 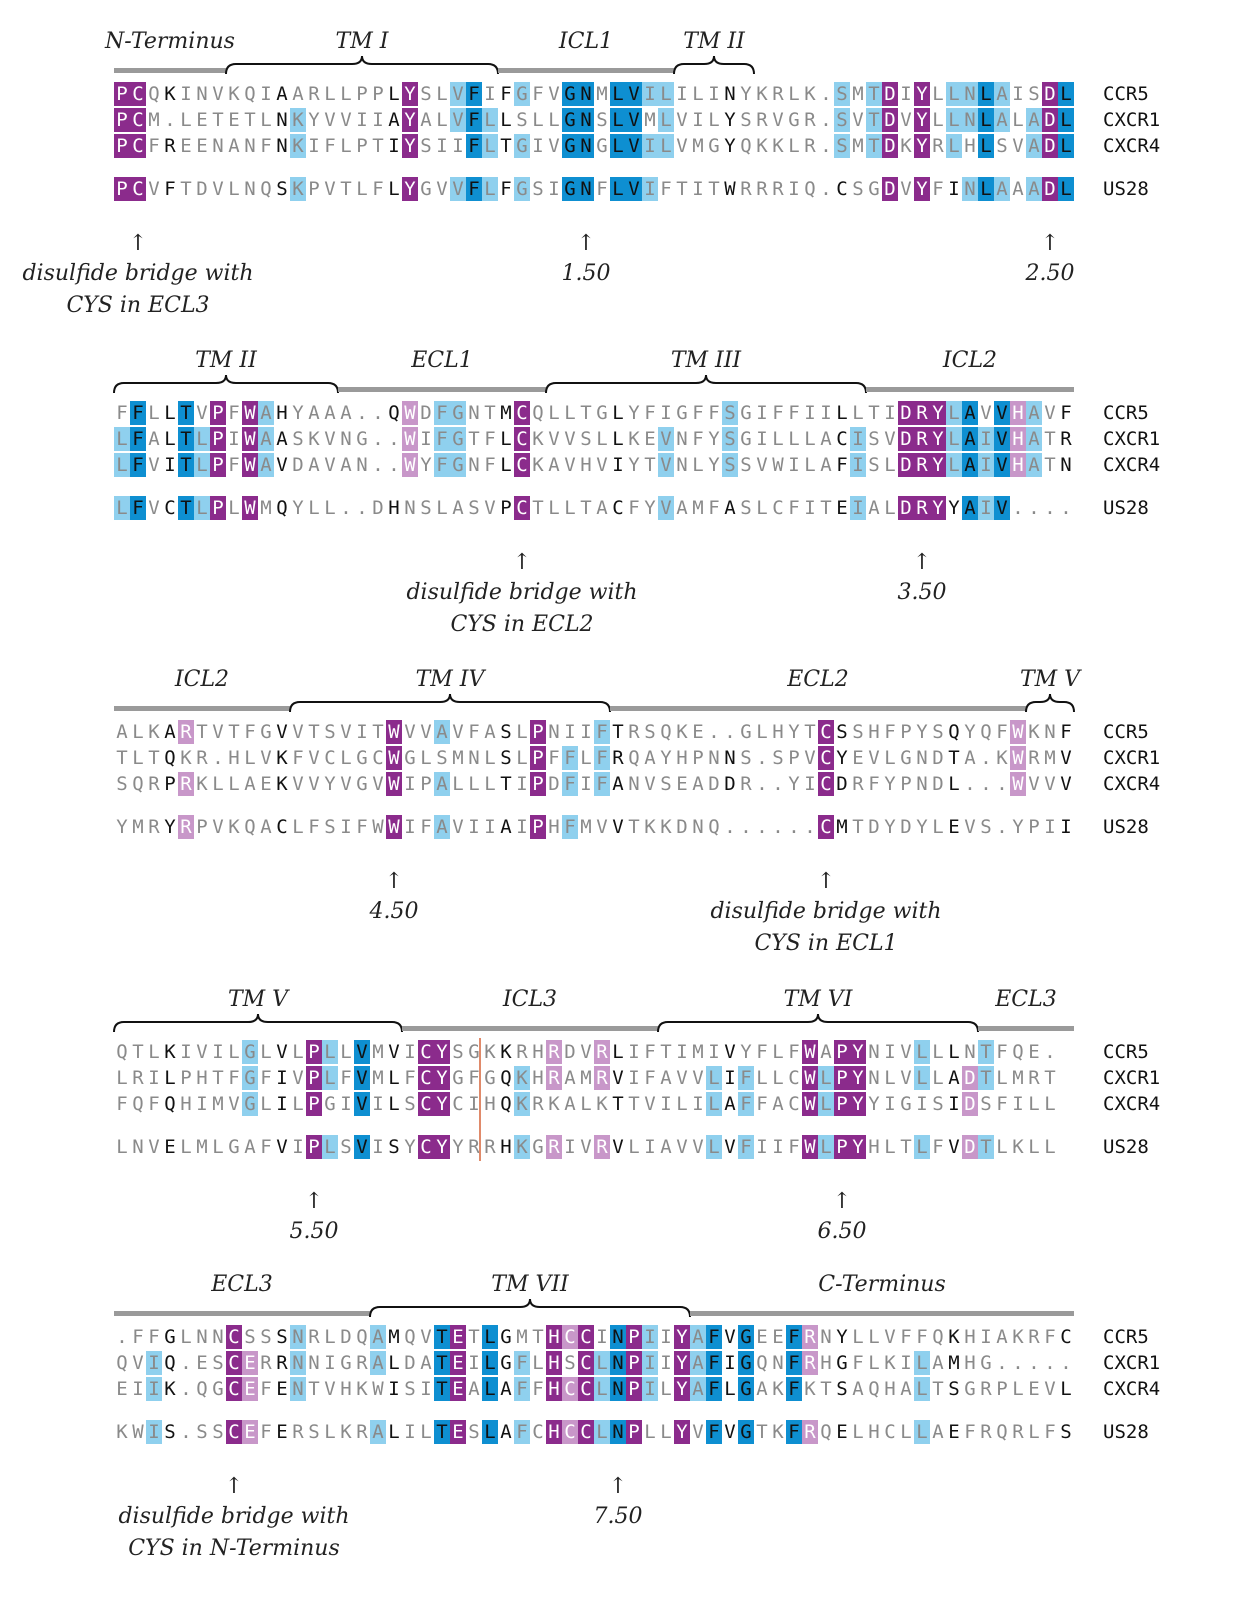 What do you see at coordinates (394, 911) in the screenshot?
I see `ballesteros-position-label: 4.50` at bounding box center [394, 911].